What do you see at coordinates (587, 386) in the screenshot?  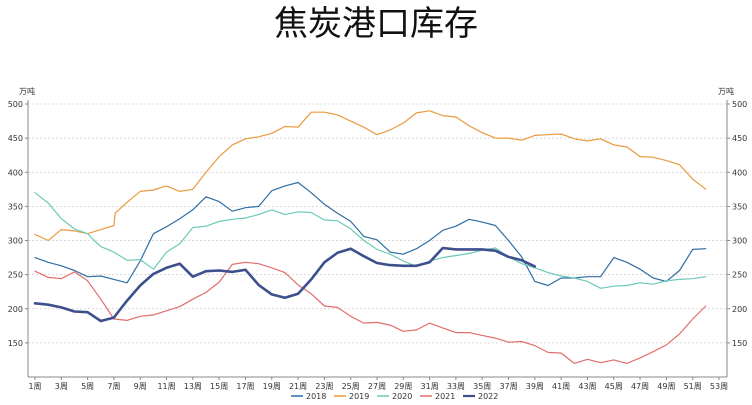 I see `xtick-label: 43周` at bounding box center [587, 386].